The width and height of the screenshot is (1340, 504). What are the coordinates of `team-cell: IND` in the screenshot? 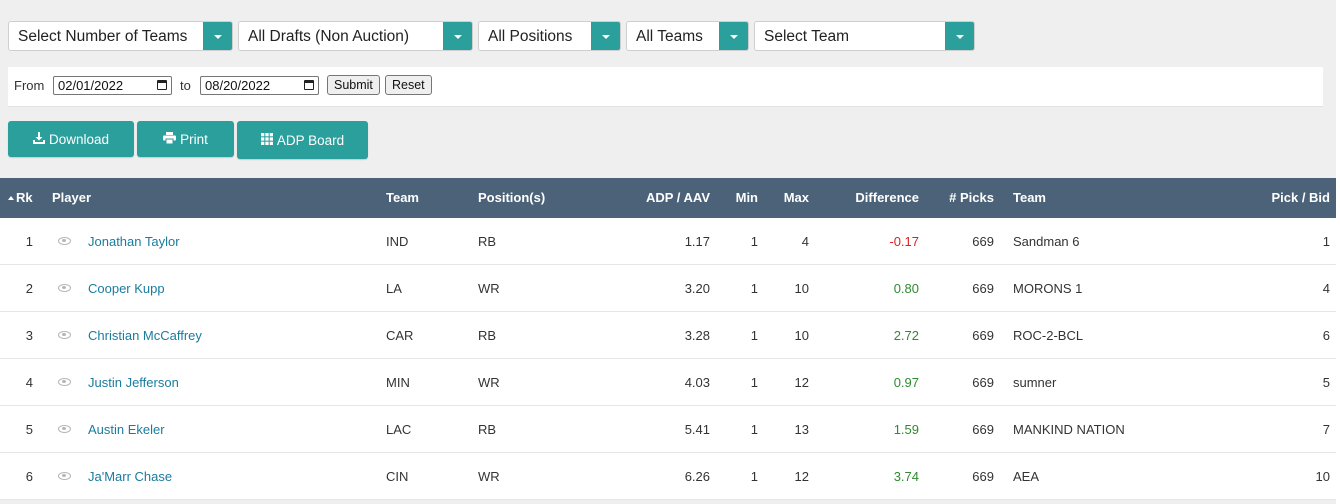 It's located at (397, 241).